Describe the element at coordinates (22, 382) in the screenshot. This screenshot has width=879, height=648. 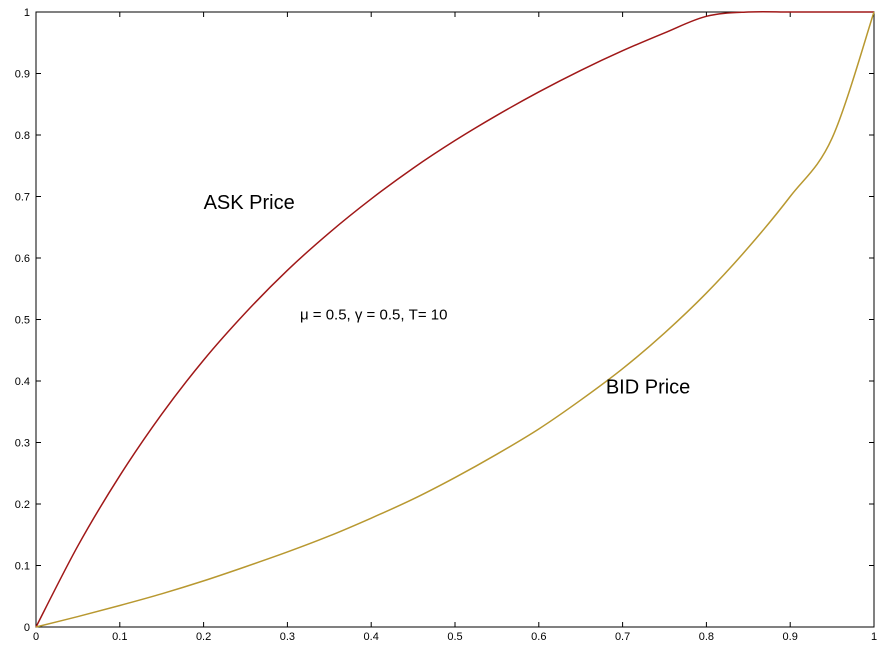
I see `y-tick-label: 0.4` at that location.